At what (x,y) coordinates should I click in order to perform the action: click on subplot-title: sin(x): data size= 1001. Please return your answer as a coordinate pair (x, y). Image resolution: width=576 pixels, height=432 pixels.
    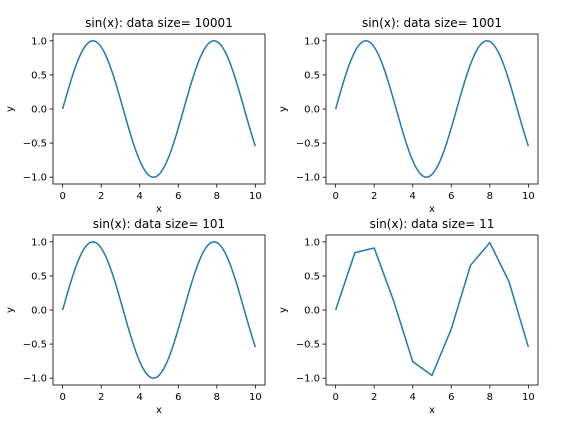
    Looking at the image, I should click on (432, 23).